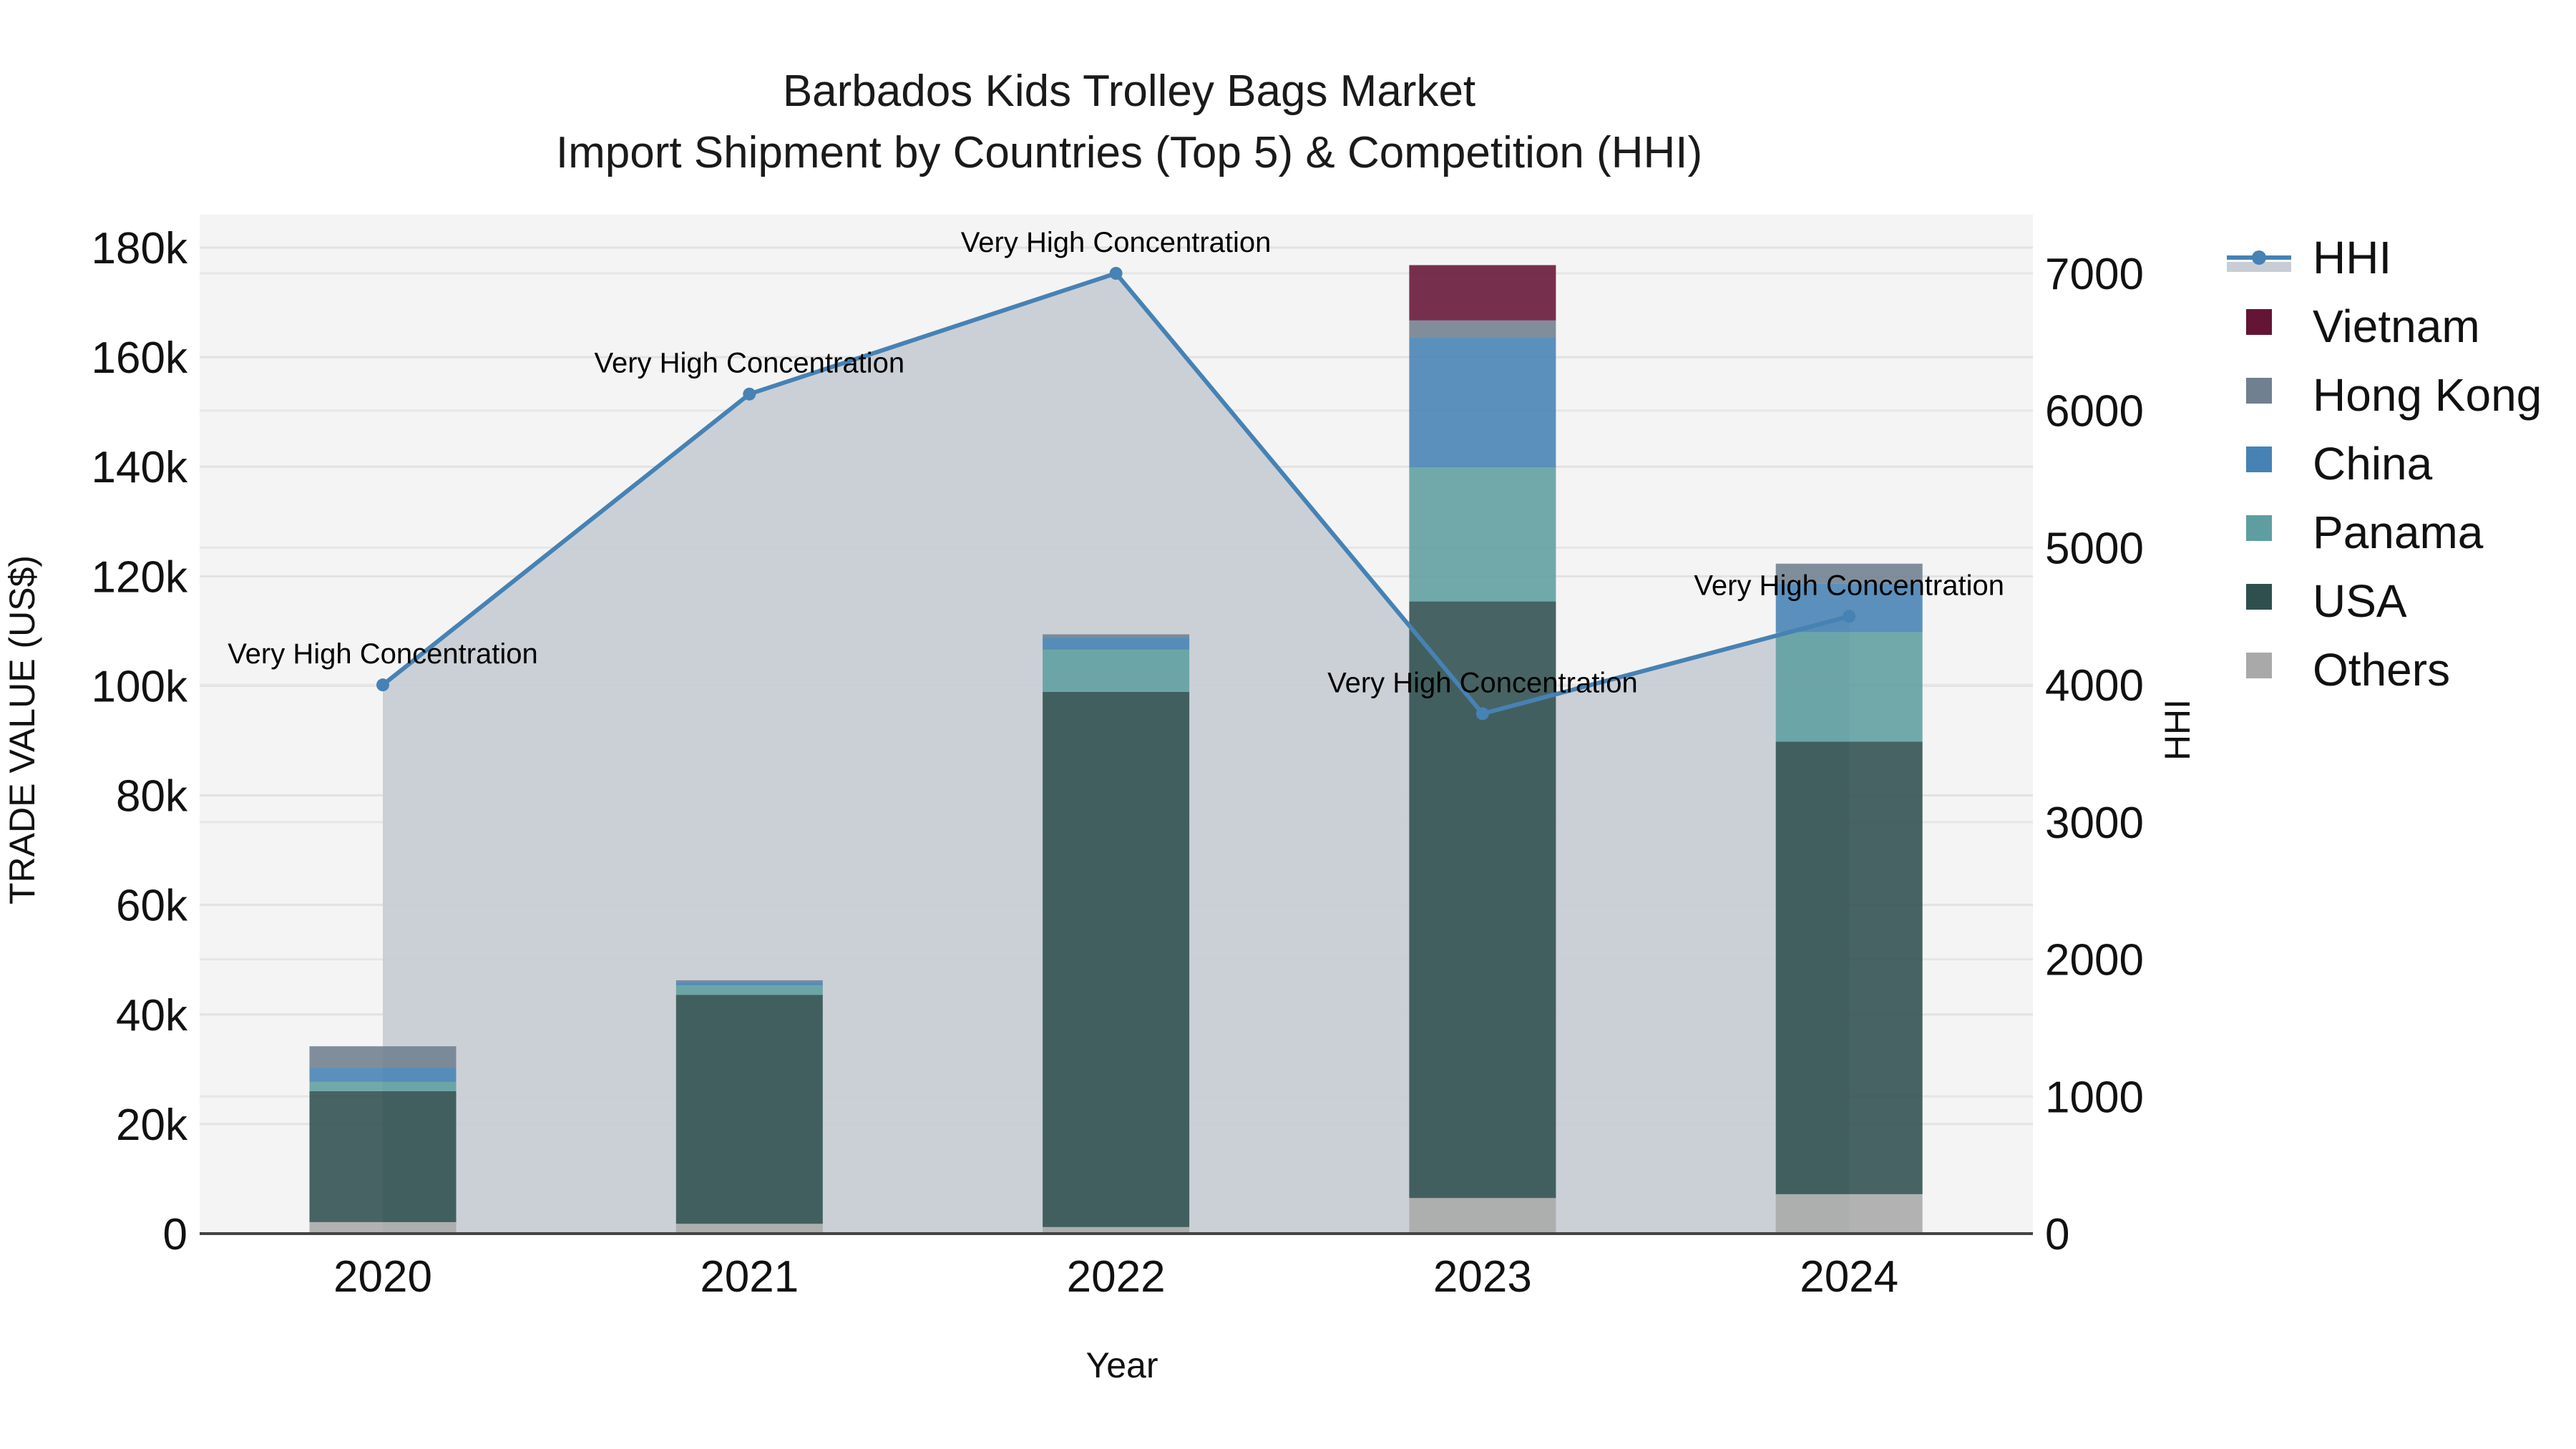 This screenshot has height=1449, width=2576. What do you see at coordinates (152, 1015) in the screenshot?
I see `y-left-tick-label: 40k` at bounding box center [152, 1015].